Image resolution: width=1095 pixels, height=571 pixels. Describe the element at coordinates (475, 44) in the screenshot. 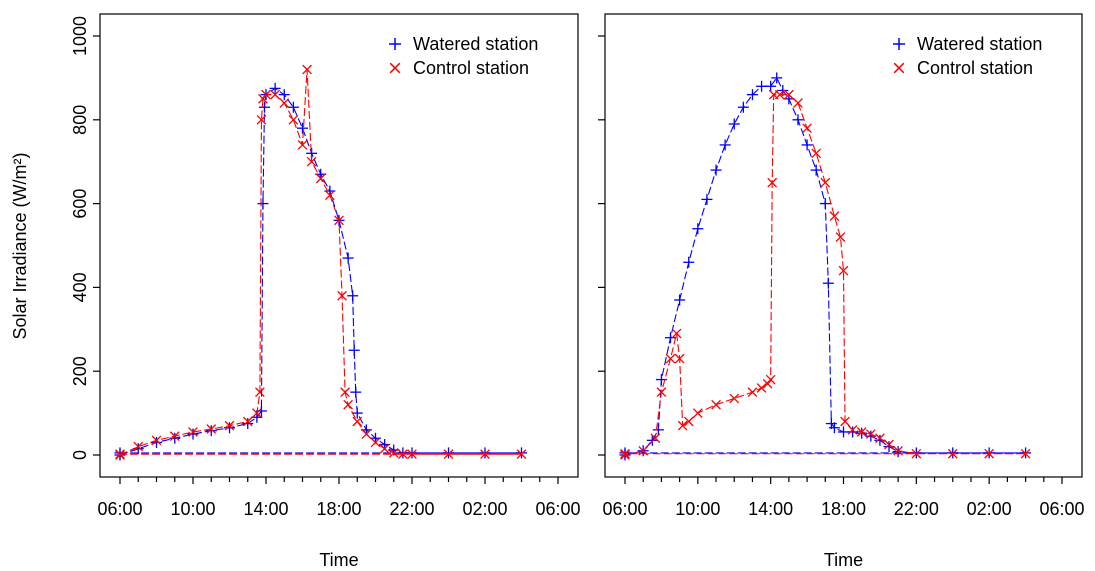

I see `legend-label: Watered station` at that location.